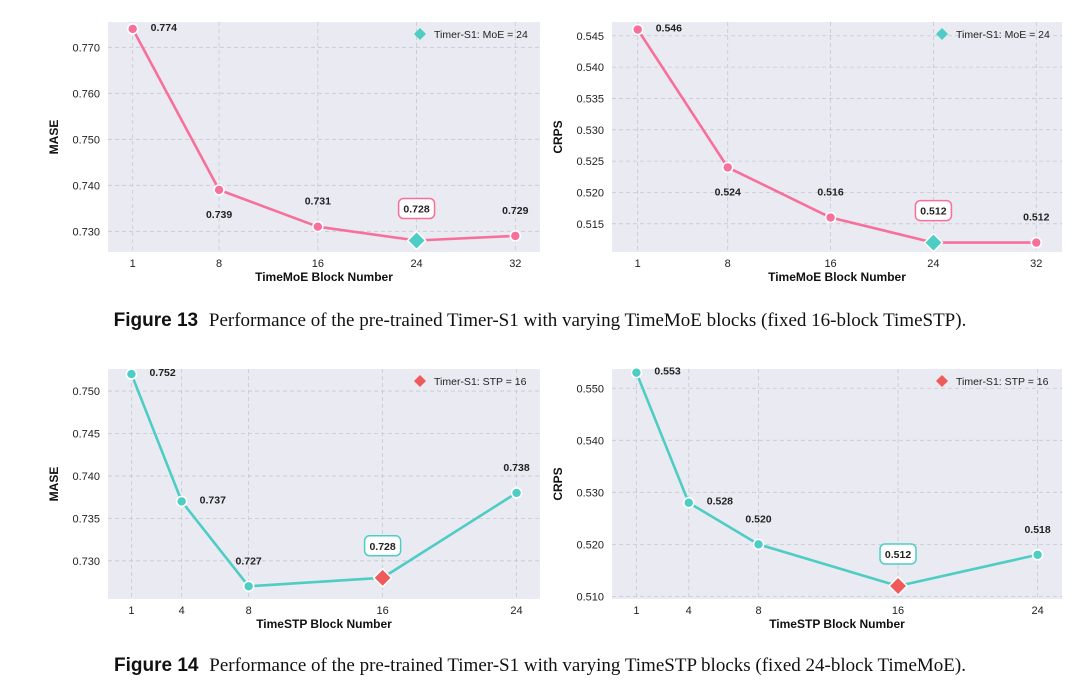  I want to click on legend-diamond-icon, so click(420, 381).